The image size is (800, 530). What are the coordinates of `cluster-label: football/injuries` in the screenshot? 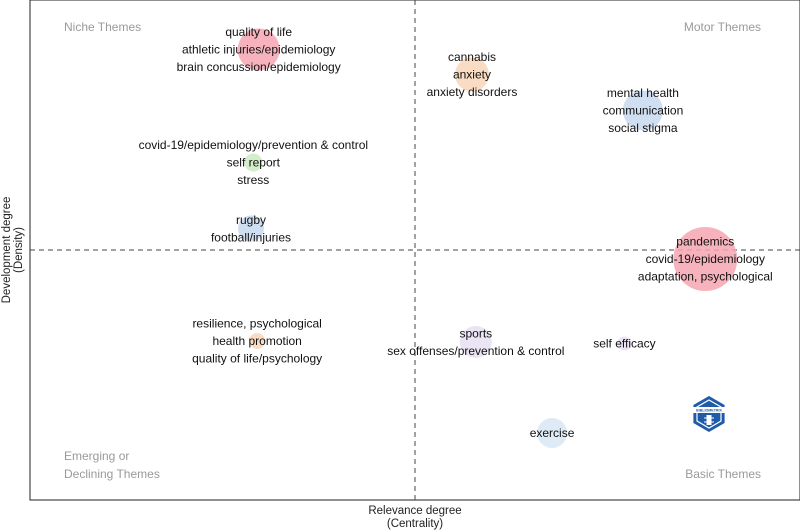 It's located at (251, 237).